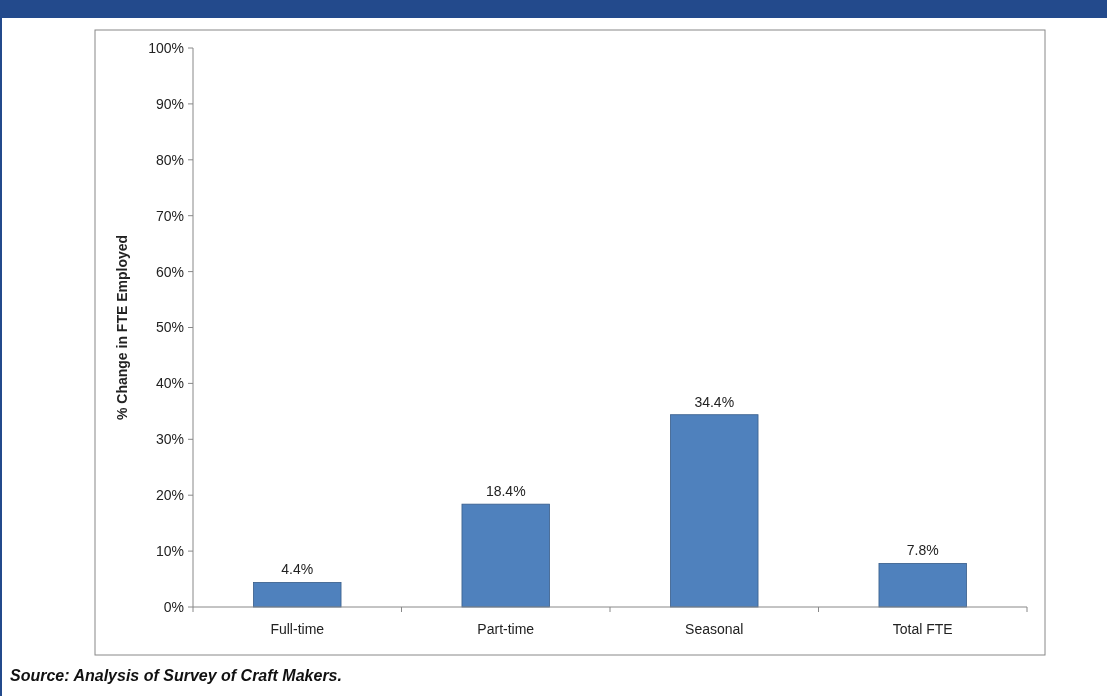  I want to click on x-tick-label: Total FTE, so click(922, 629).